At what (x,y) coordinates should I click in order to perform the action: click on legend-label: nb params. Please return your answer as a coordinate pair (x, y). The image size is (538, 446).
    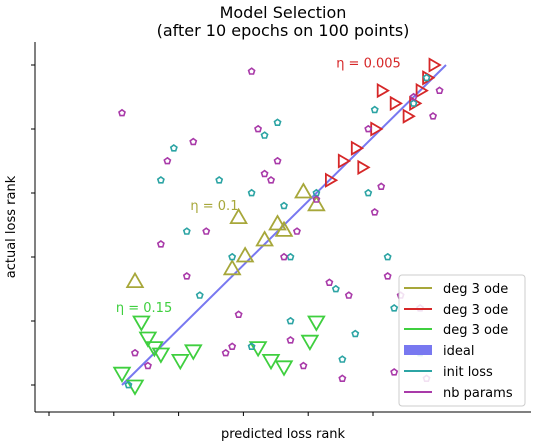
    Looking at the image, I should click on (478, 393).